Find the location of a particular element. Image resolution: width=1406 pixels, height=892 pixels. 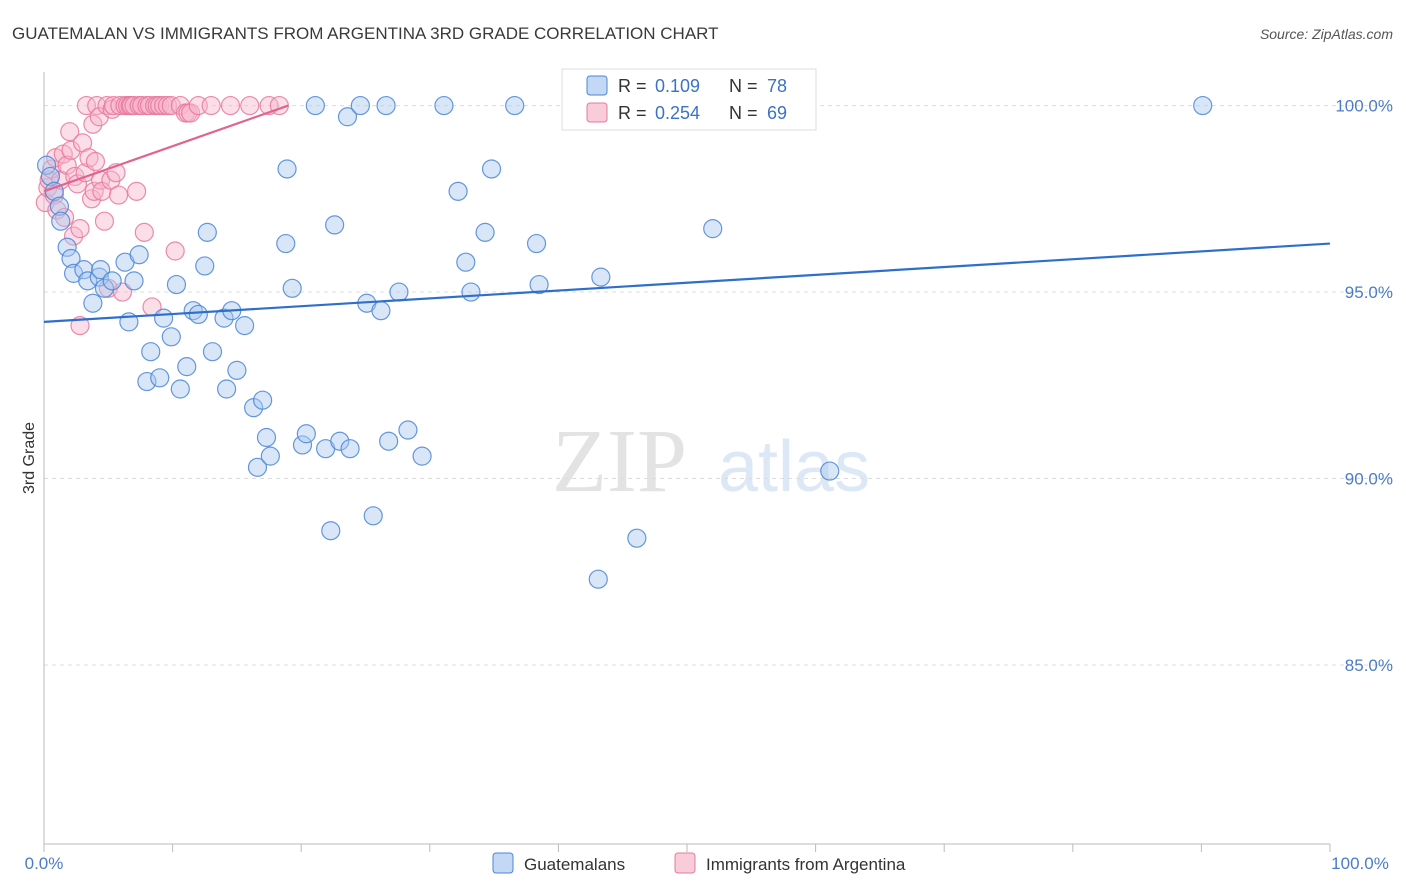

series-legend: Guatemalans Immigrants from Argentina is located at coordinates (699, 863).